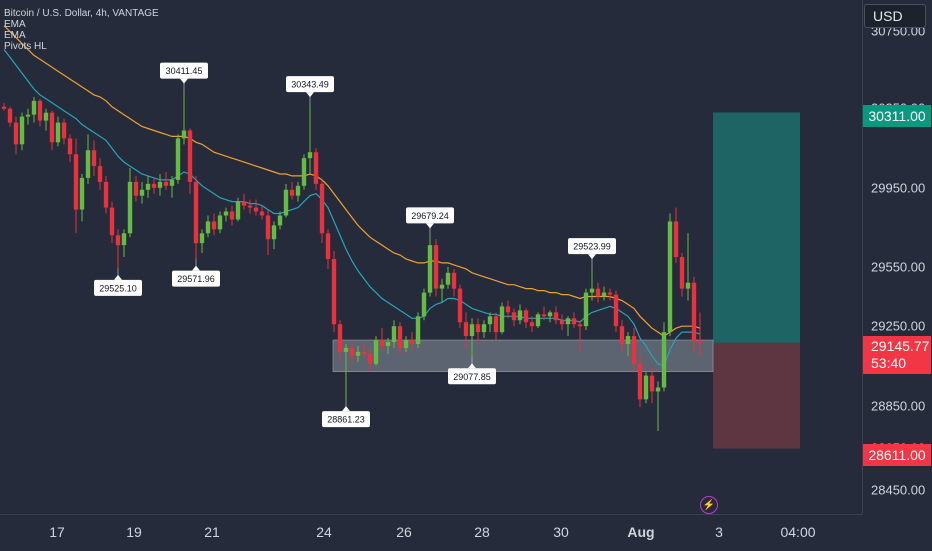 The image size is (932, 551). I want to click on symbol-title: Bitcoin / U.S. Dollar, 4h, VANTAGE, so click(81, 13).